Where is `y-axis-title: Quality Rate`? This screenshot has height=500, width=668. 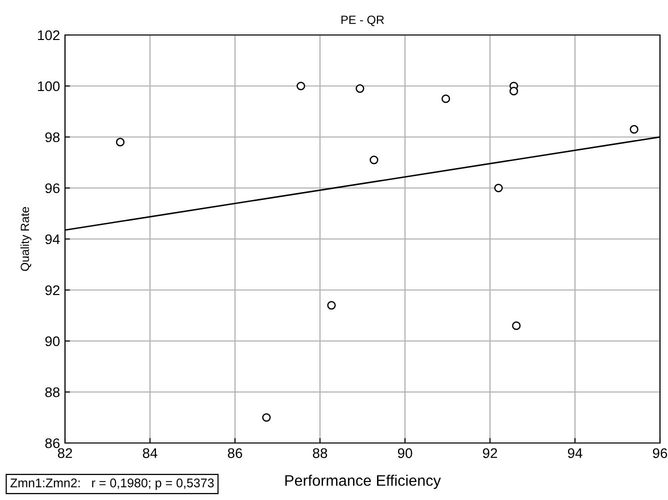
y-axis-title: Quality Rate is located at coordinates (26, 239).